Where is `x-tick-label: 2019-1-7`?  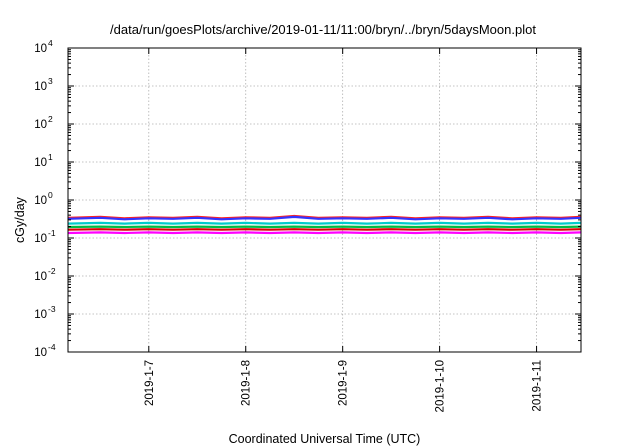
x-tick-label: 2019-1-7 is located at coordinates (150, 383).